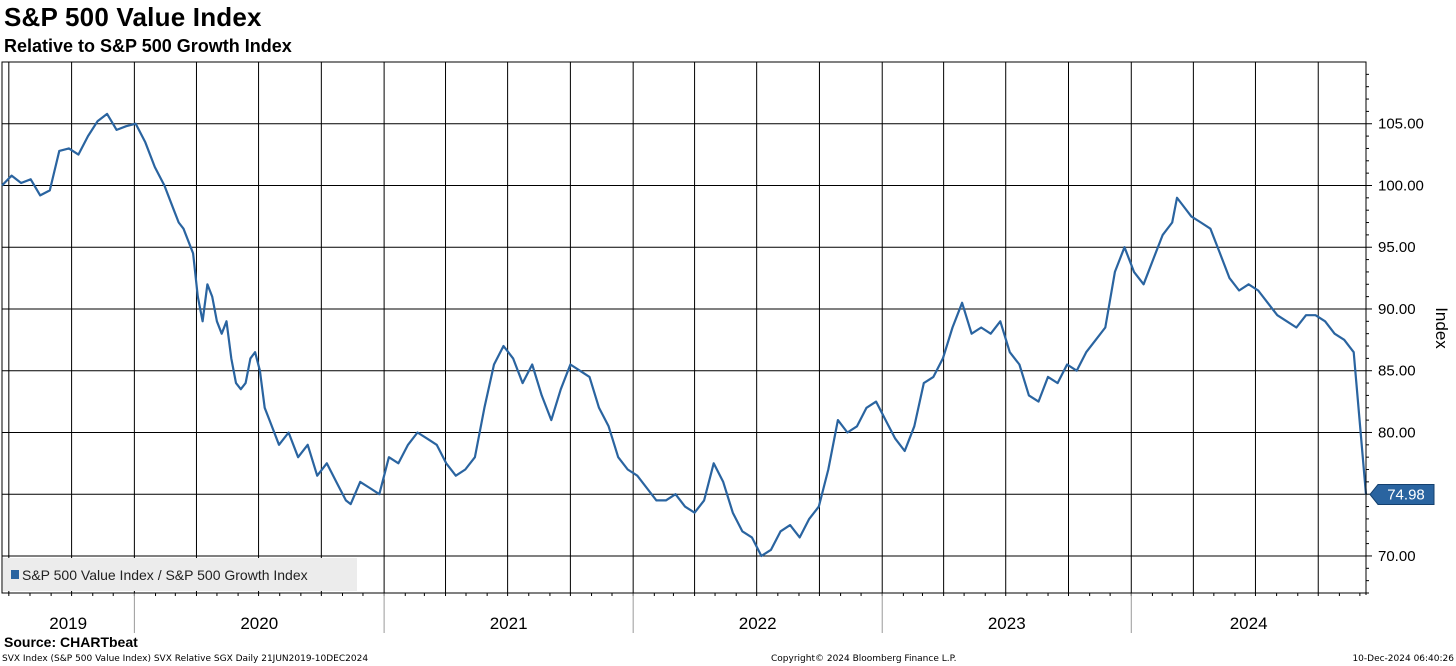  I want to click on source-note: Source: CHARTbeat, so click(71, 642).